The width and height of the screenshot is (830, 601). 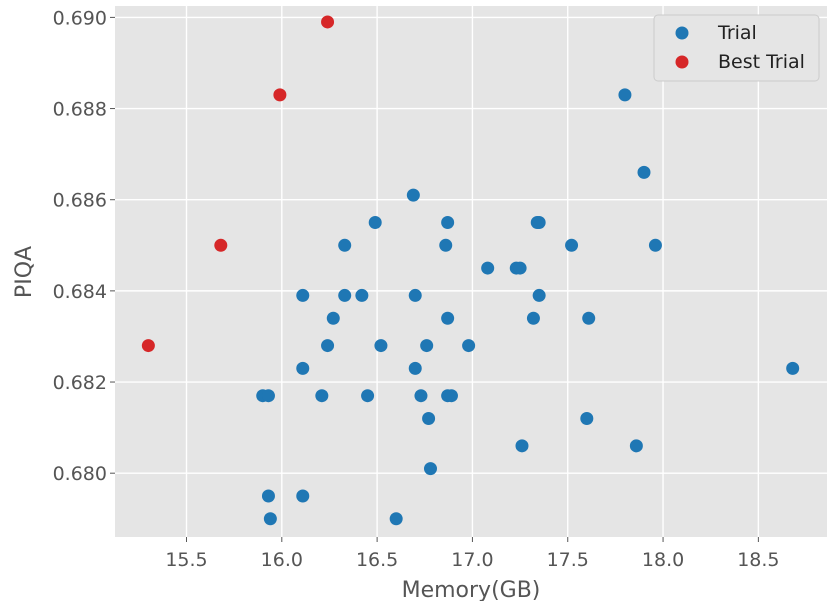 What do you see at coordinates (80, 383) in the screenshot?
I see `y-tick-label: 0.682` at bounding box center [80, 383].